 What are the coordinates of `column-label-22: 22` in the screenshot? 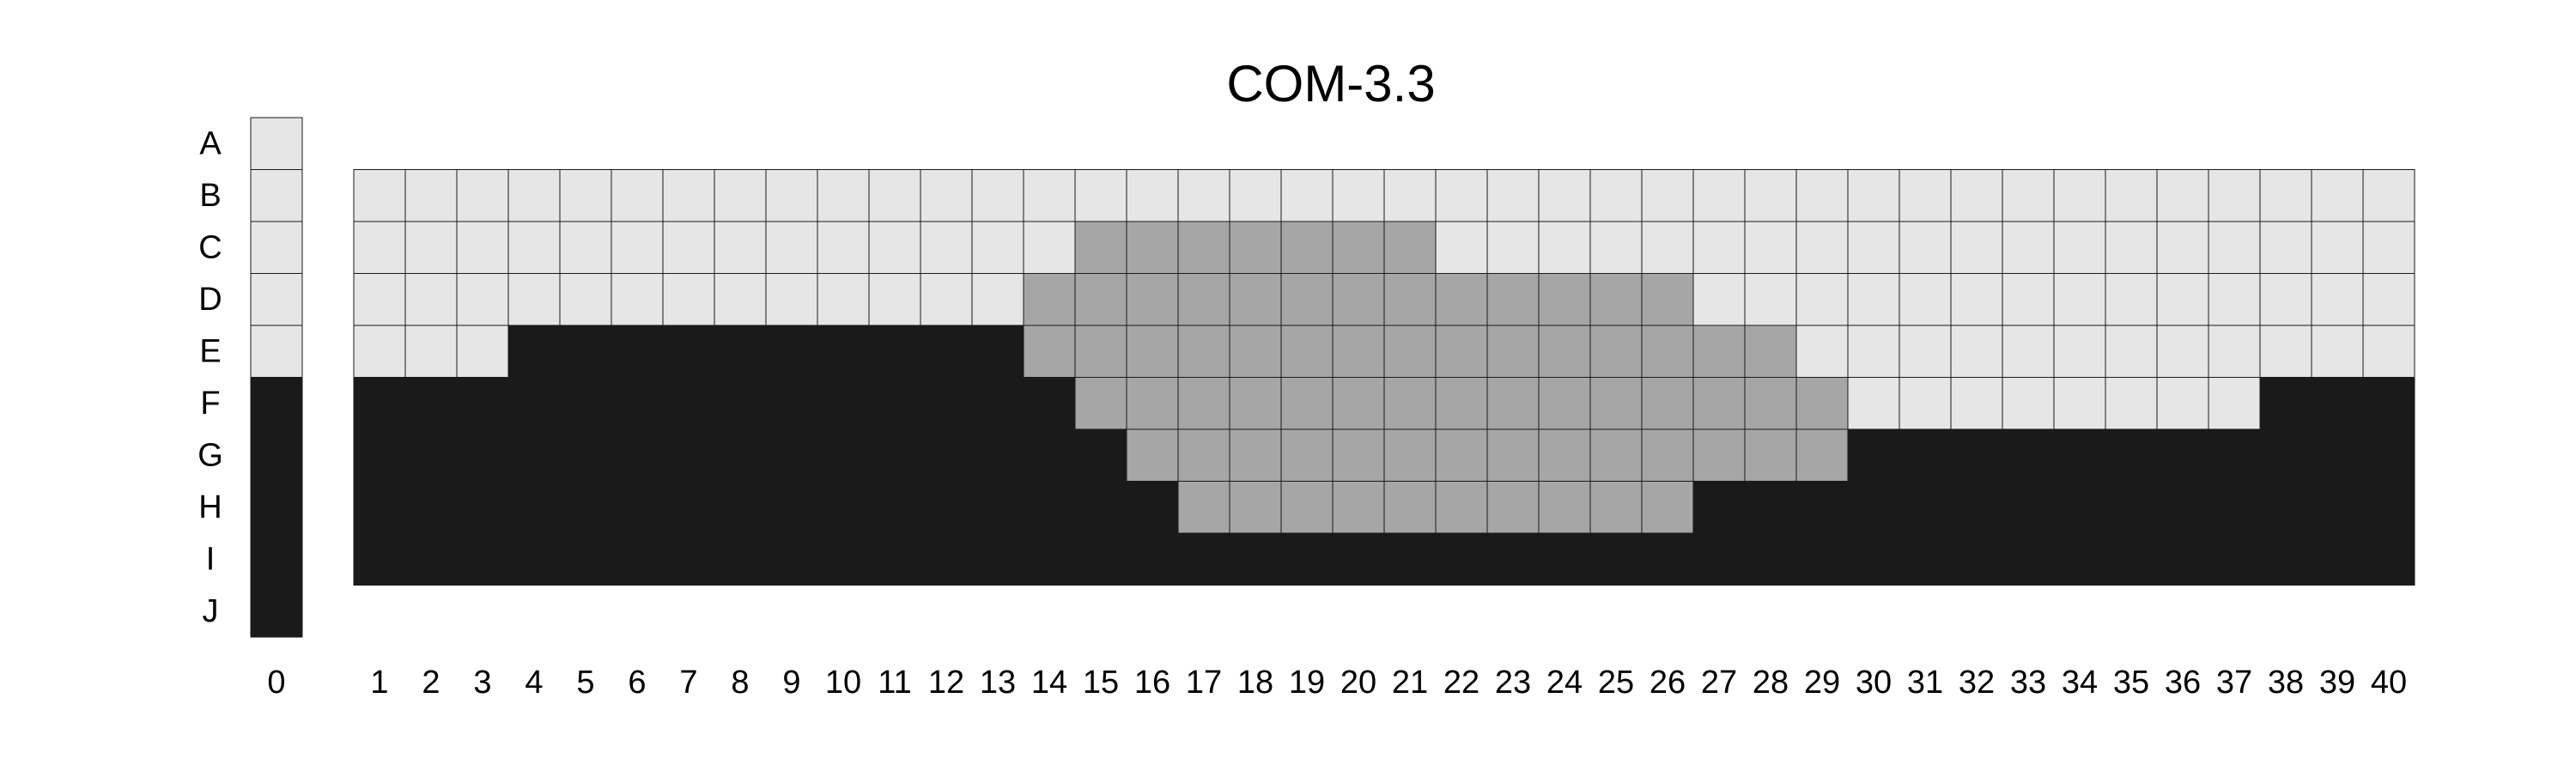 It's located at (1461, 683).